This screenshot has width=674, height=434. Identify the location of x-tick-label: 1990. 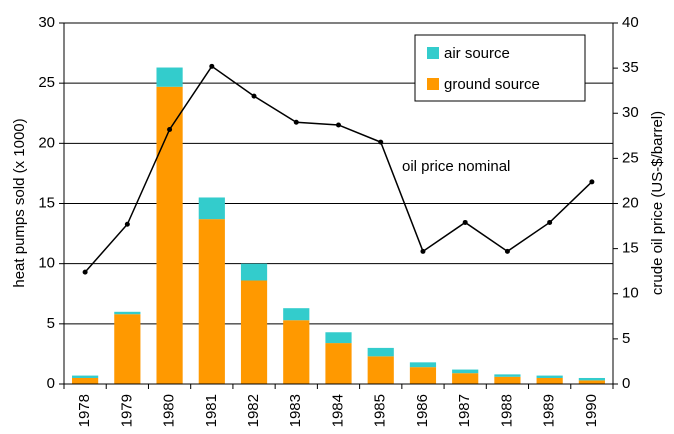
(591, 410).